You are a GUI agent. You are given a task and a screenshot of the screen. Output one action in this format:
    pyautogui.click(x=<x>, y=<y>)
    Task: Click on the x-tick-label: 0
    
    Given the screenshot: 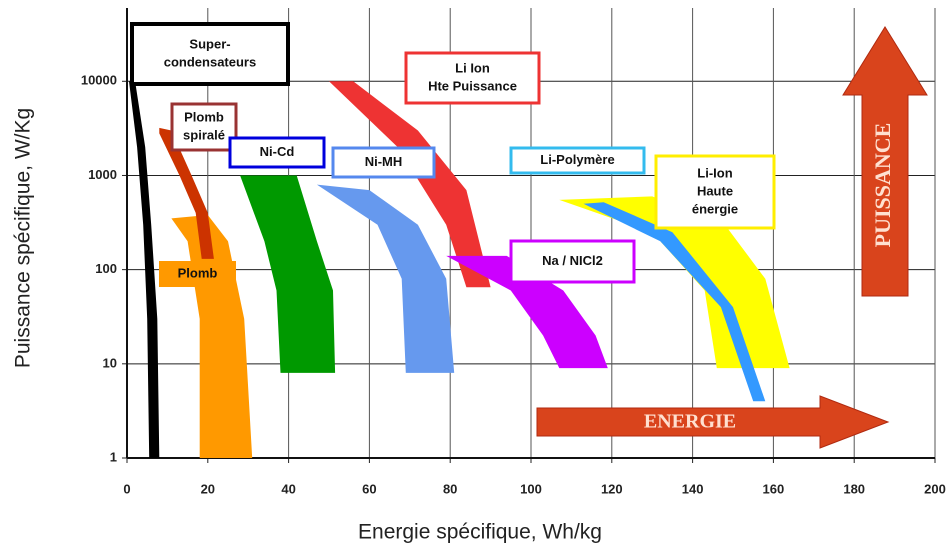 What is the action you would take?
    pyautogui.click(x=126, y=488)
    